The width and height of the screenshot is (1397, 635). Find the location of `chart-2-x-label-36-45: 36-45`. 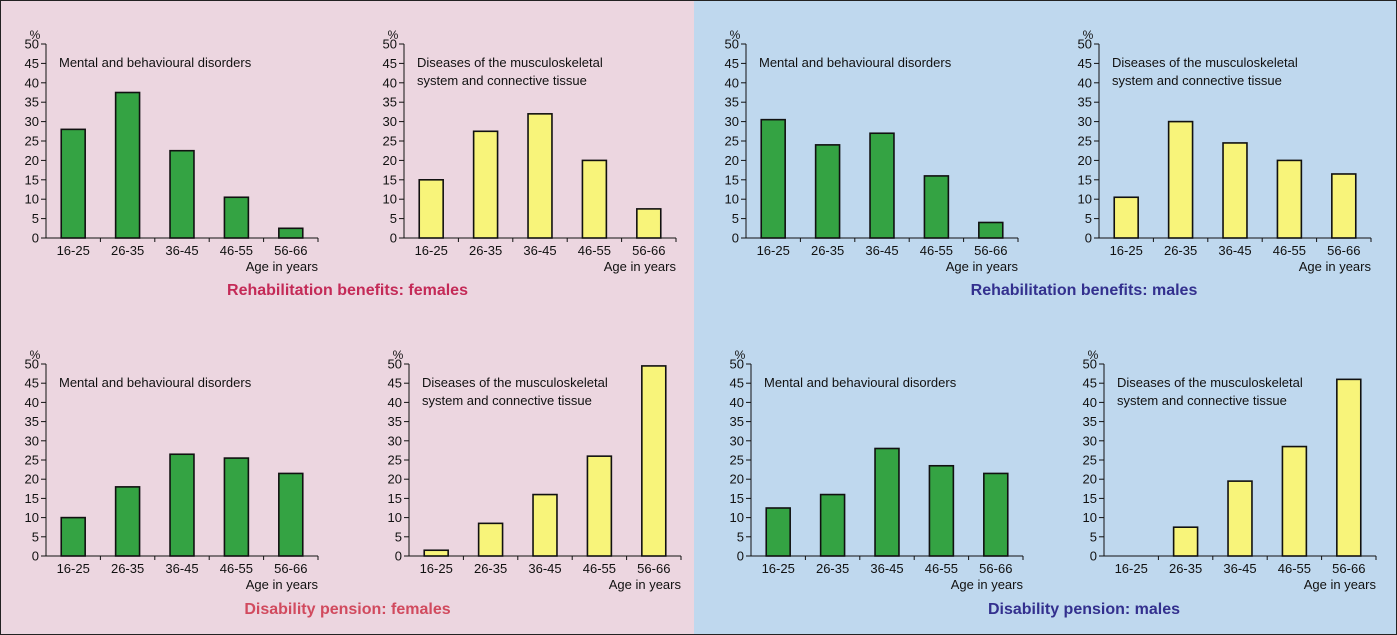

chart-2-x-label-36-45: 36-45 is located at coordinates (539, 250).